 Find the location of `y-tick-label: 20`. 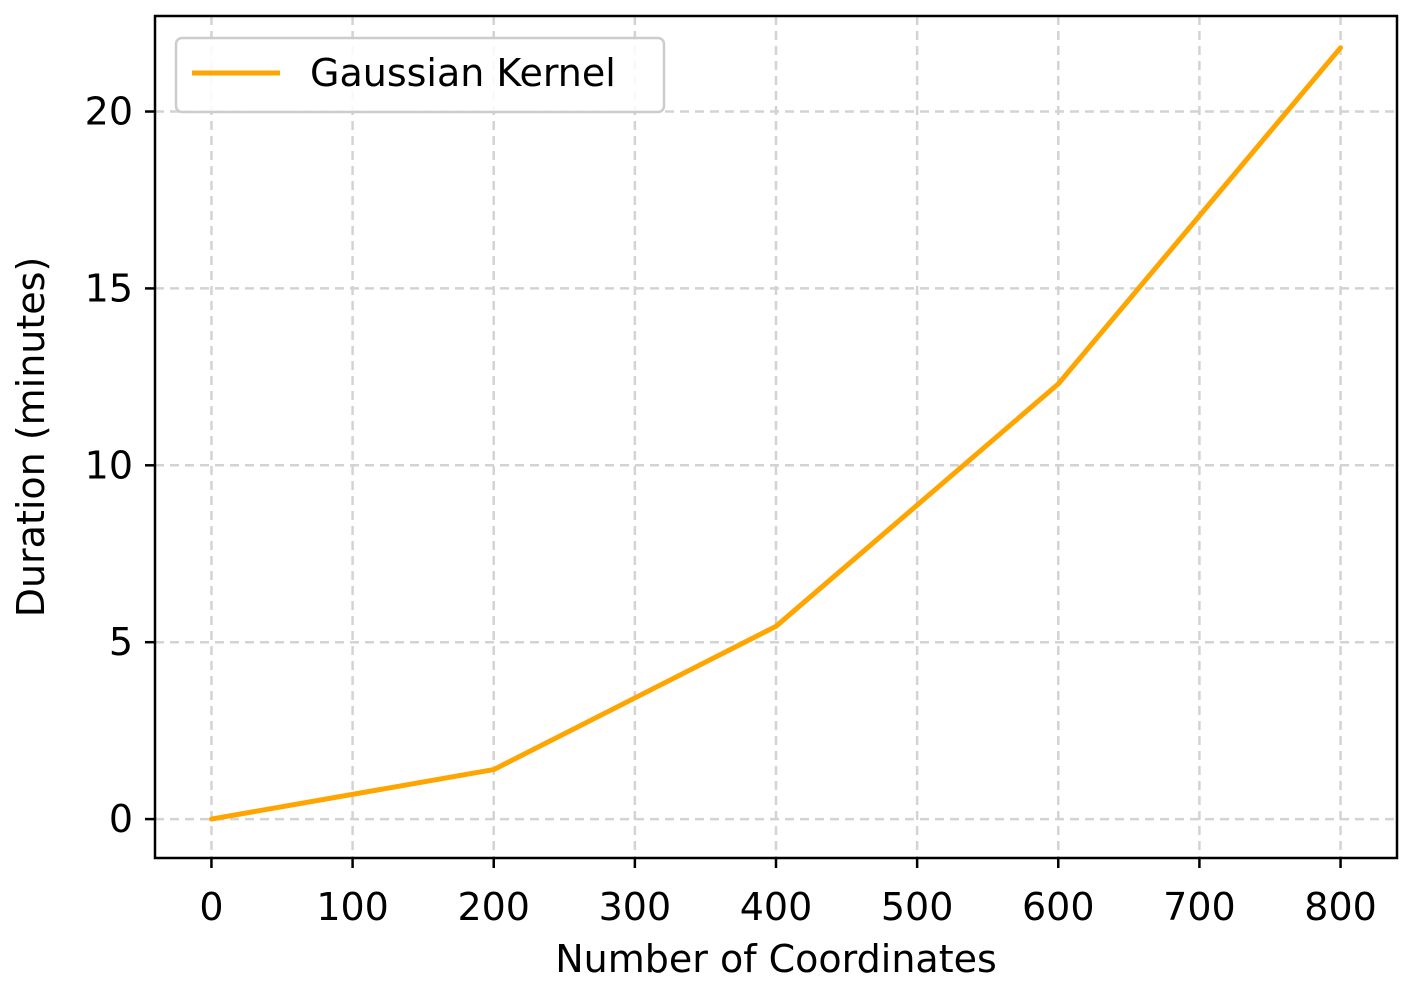

y-tick-label: 20 is located at coordinates (109, 112).